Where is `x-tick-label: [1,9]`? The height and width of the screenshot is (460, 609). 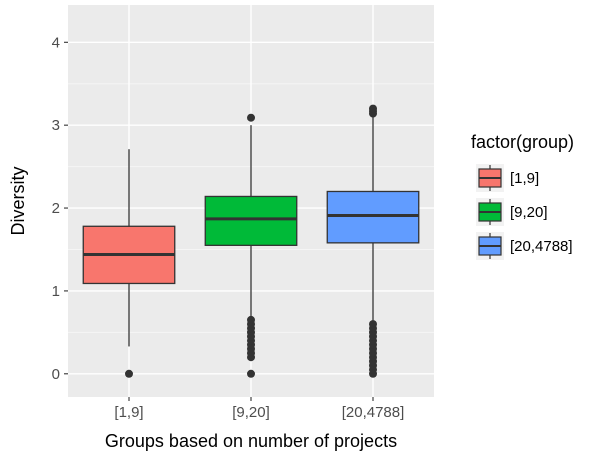
x-tick-label: [1,9] is located at coordinates (128, 412).